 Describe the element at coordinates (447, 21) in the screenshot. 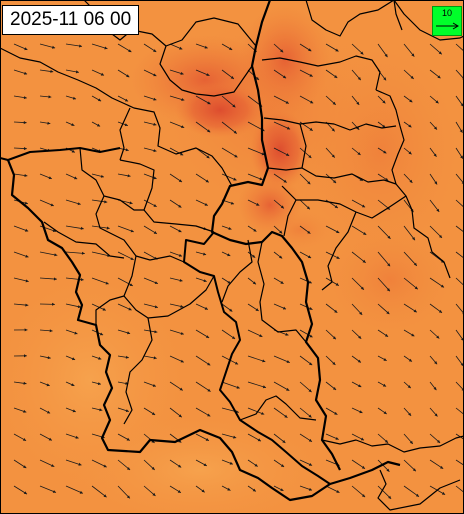

I see `wind-scale-legend: 10` at that location.